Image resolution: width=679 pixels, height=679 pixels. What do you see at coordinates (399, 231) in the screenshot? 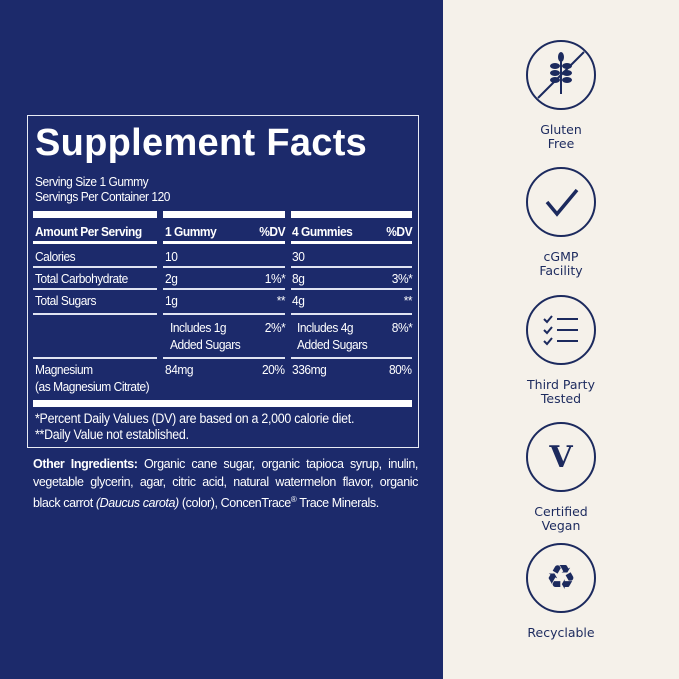
I see `header-dv-4: %DV` at bounding box center [399, 231].